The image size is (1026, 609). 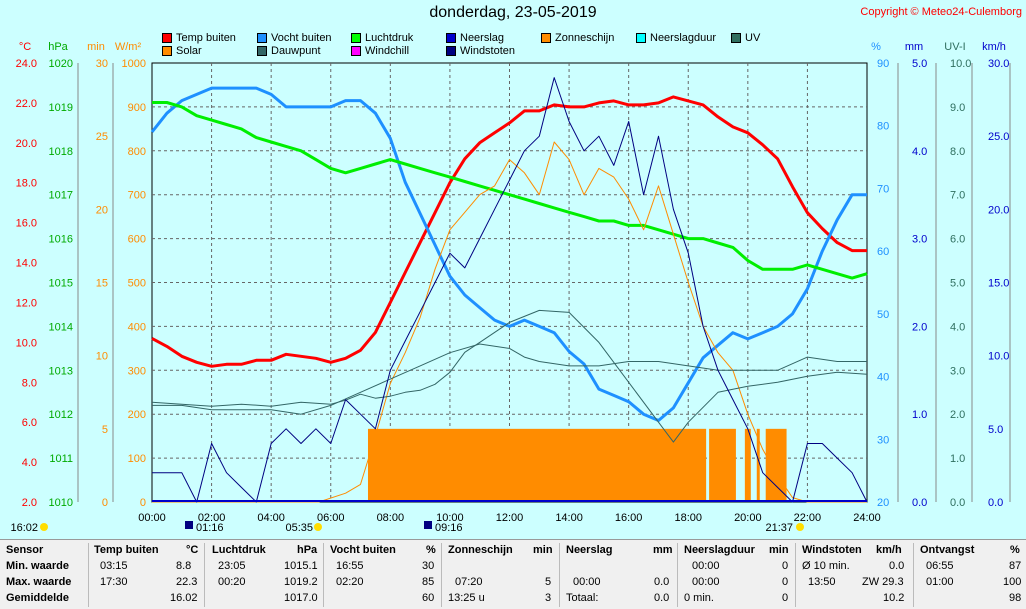 I want to click on axis-tick-label-pressure: 1013, so click(x=61, y=371).